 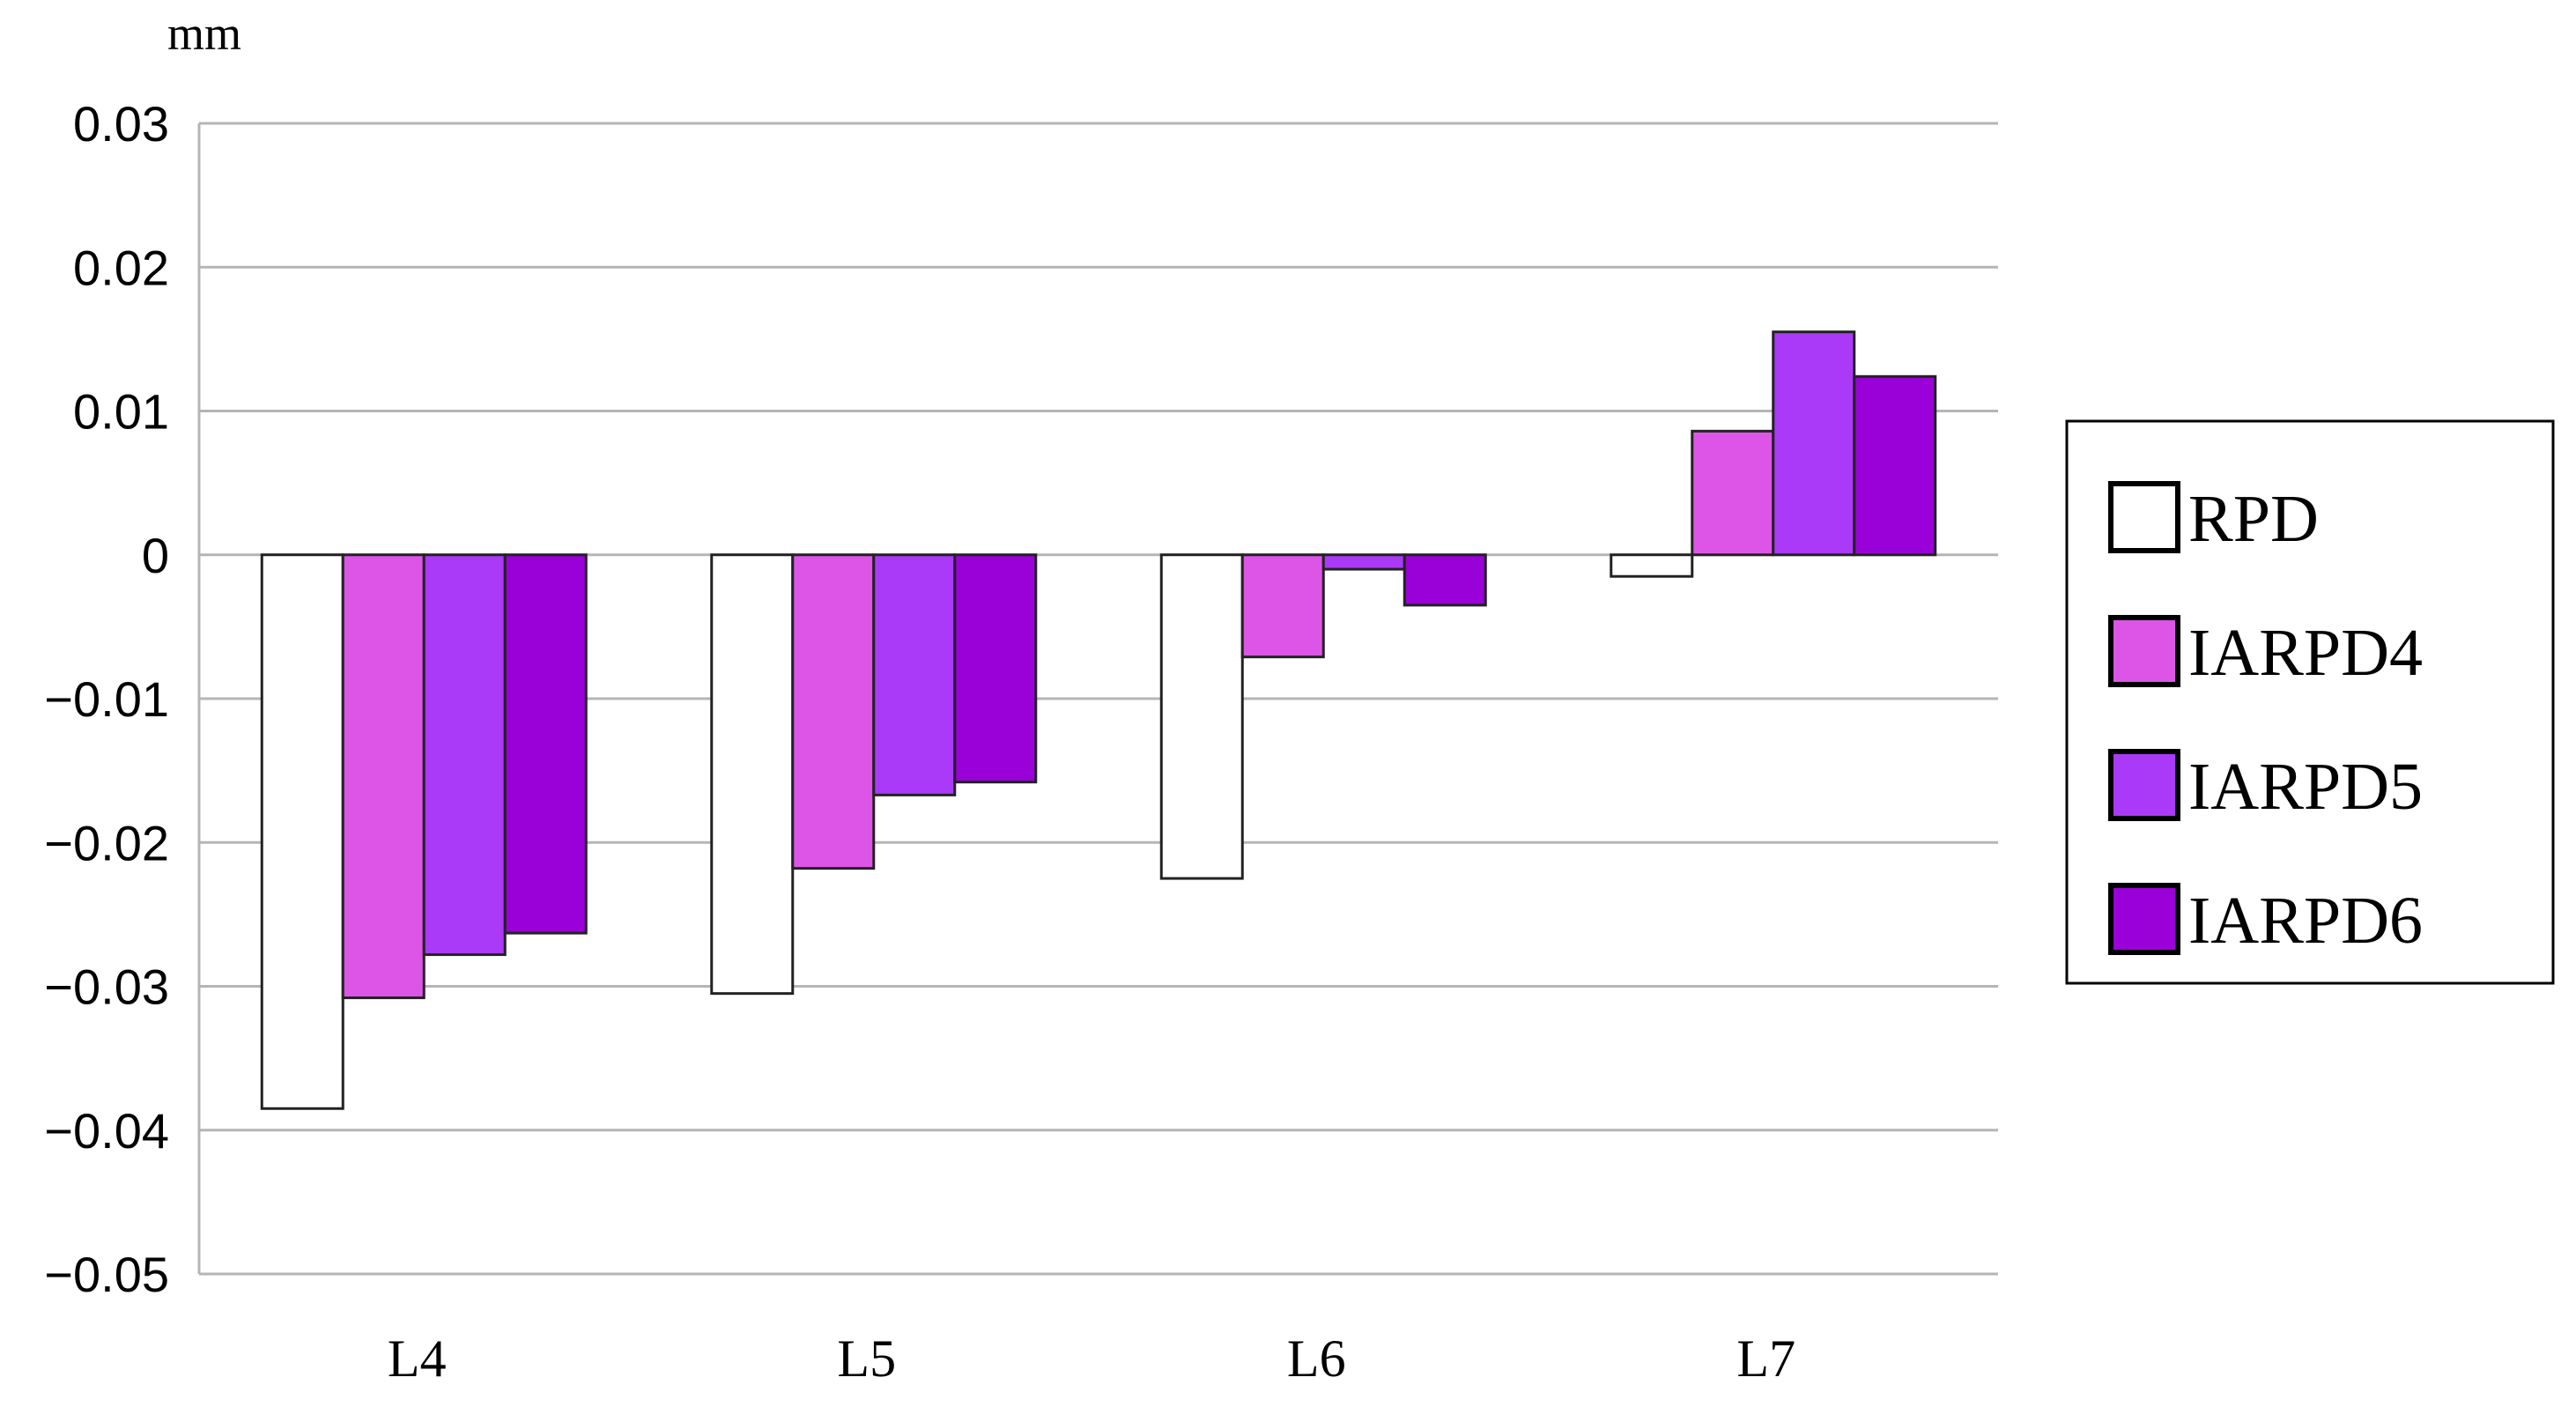 What do you see at coordinates (2305, 787) in the screenshot?
I see `legend-label-iarpd5: IARPD5` at bounding box center [2305, 787].